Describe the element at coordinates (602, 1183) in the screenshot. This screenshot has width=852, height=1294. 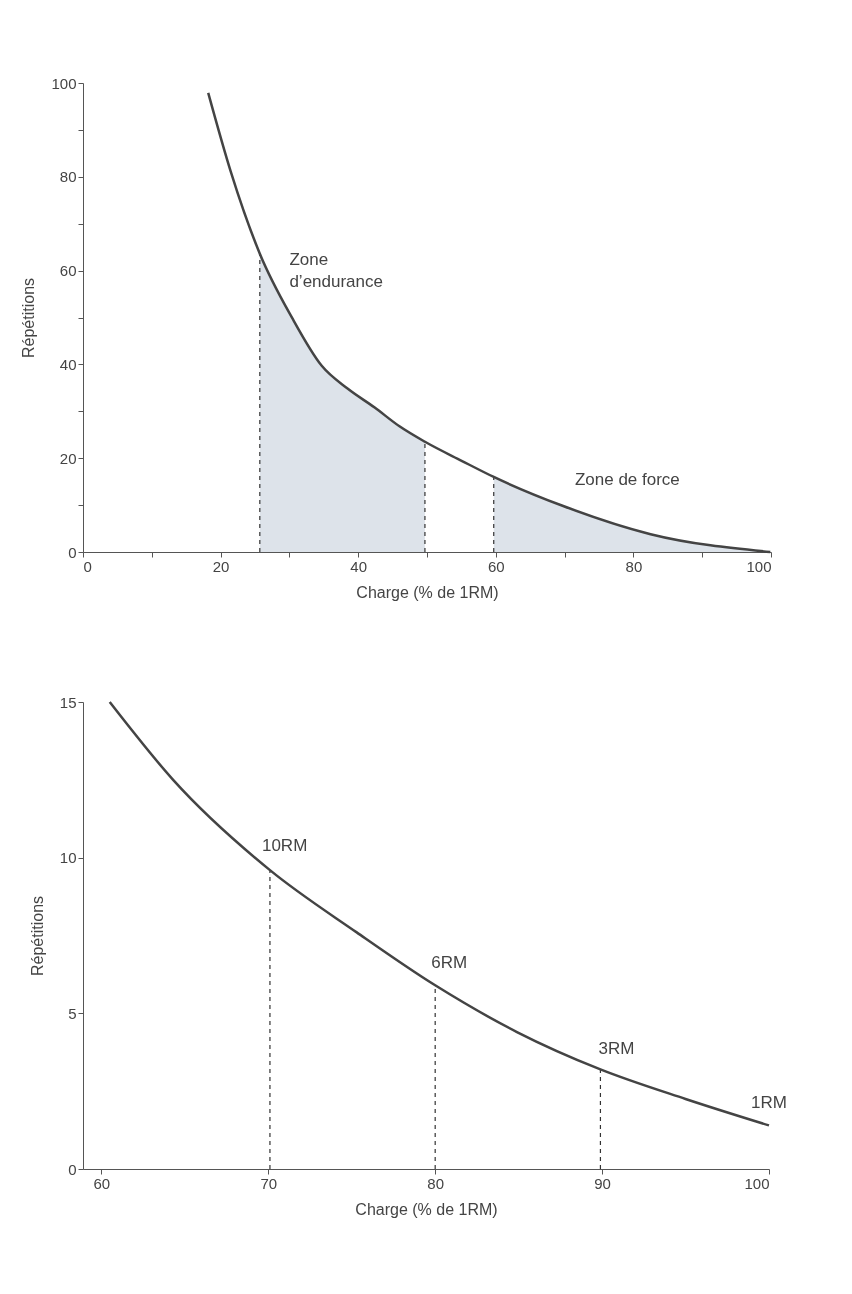
I see `x-tick-label: 90` at that location.